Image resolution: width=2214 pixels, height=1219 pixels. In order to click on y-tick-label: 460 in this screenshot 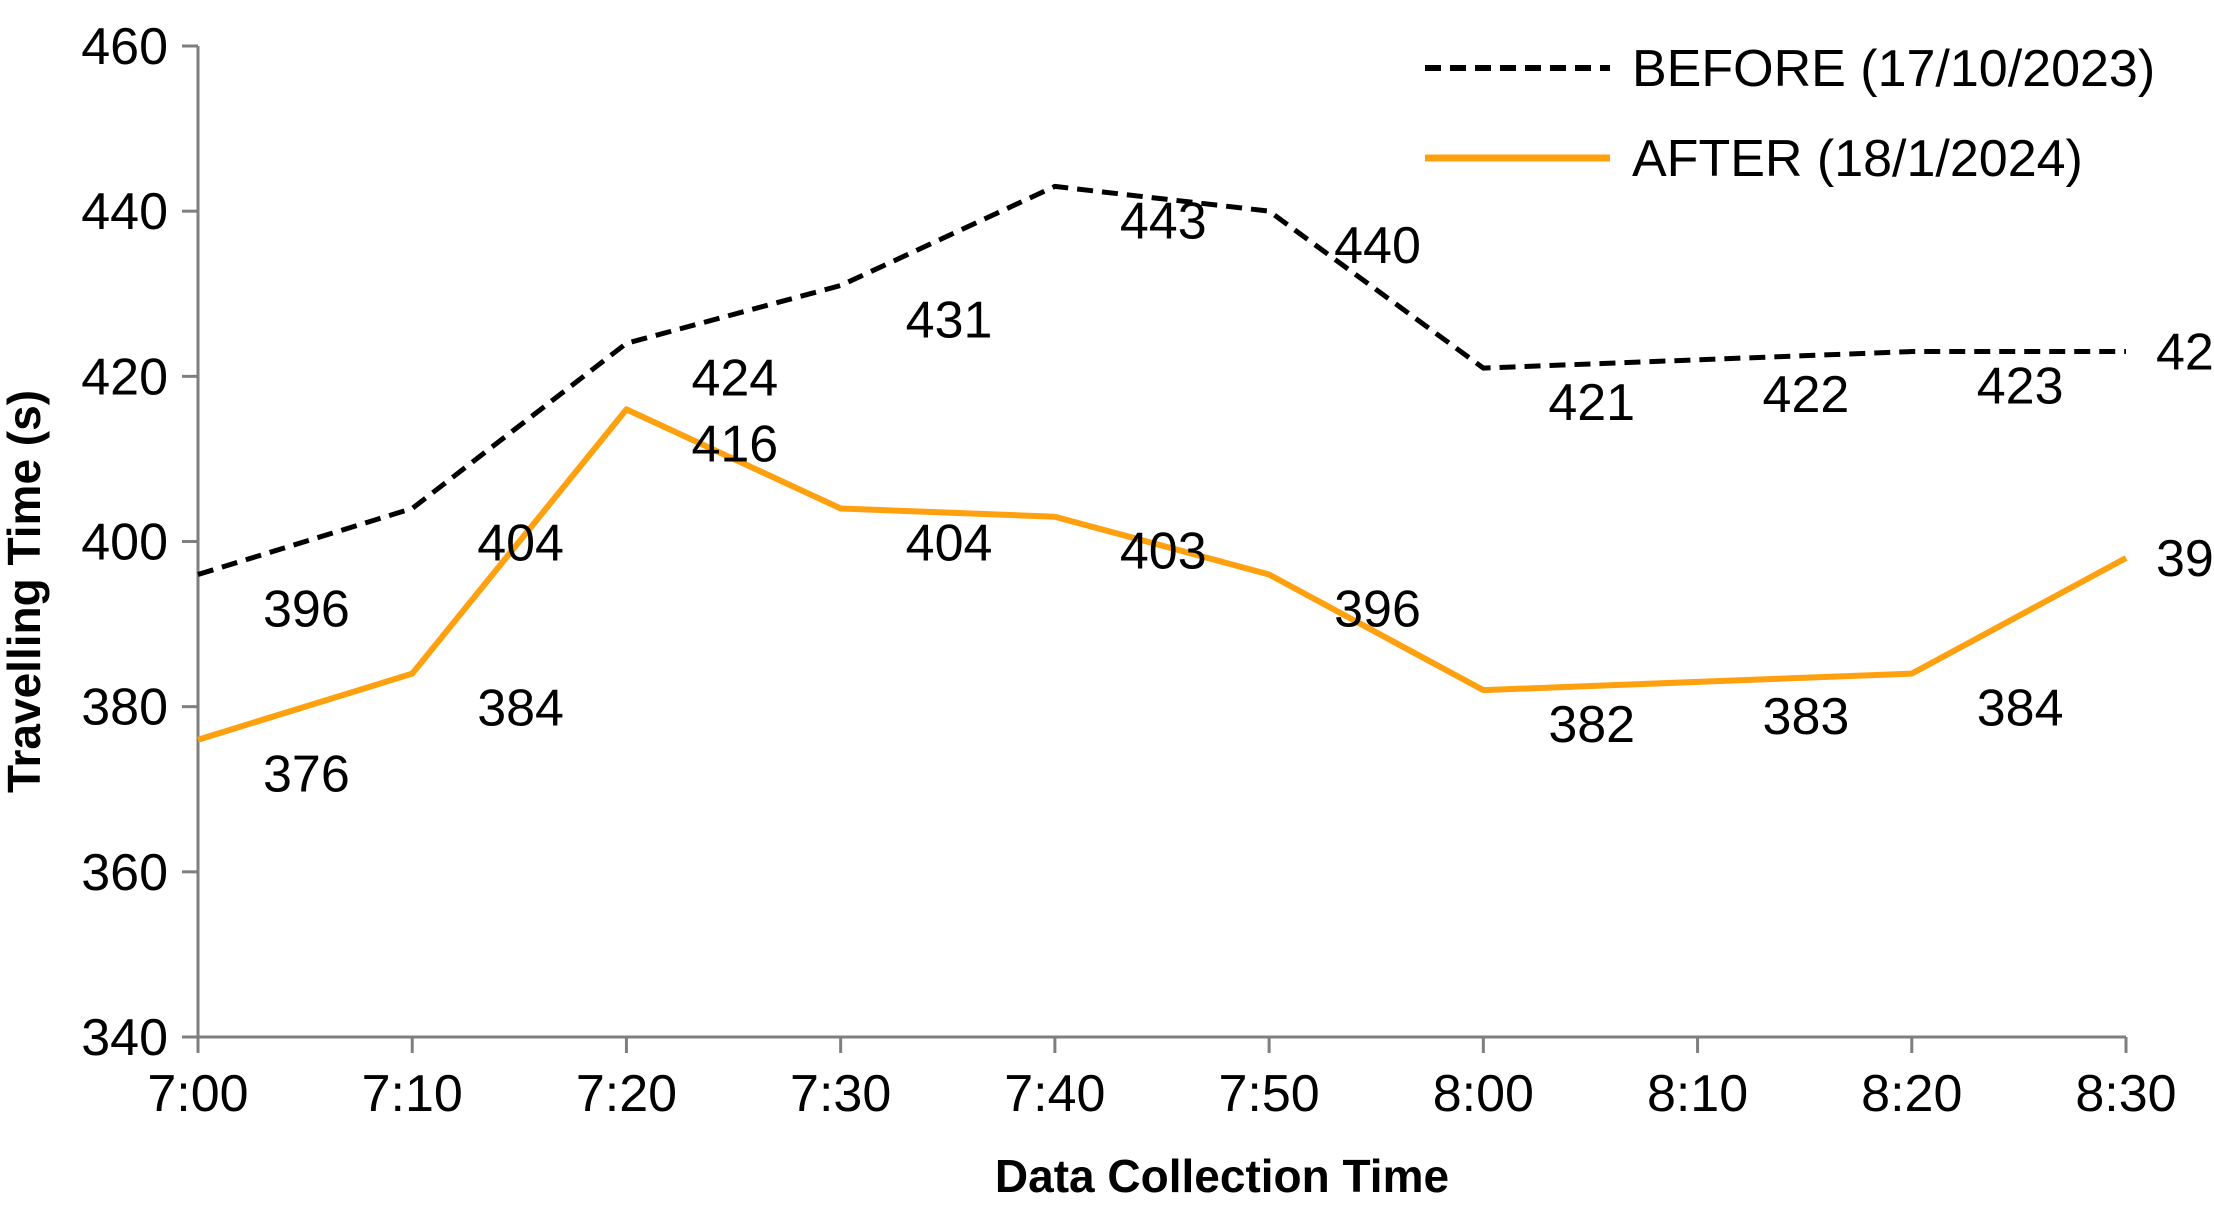, I will do `click(124, 47)`.